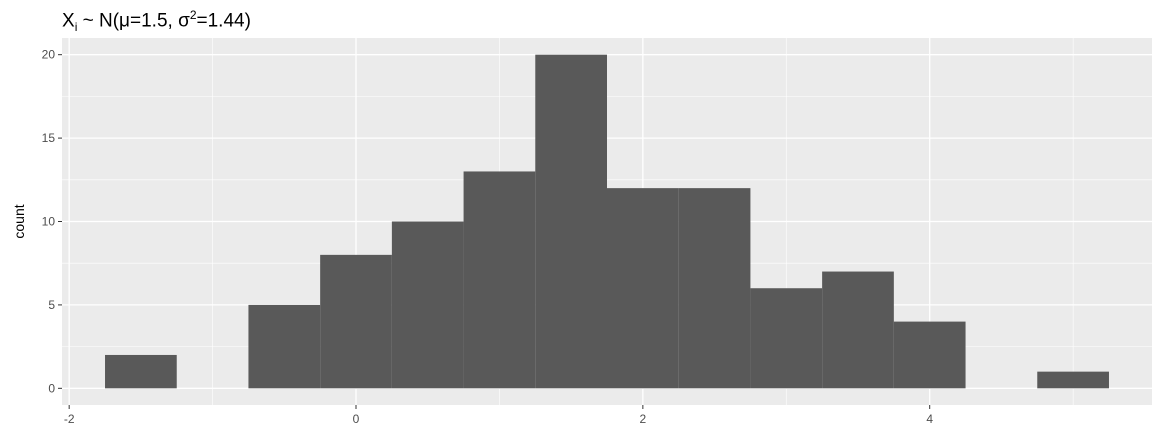  Describe the element at coordinates (643, 419) in the screenshot. I see `x-tick-label: 2` at that location.